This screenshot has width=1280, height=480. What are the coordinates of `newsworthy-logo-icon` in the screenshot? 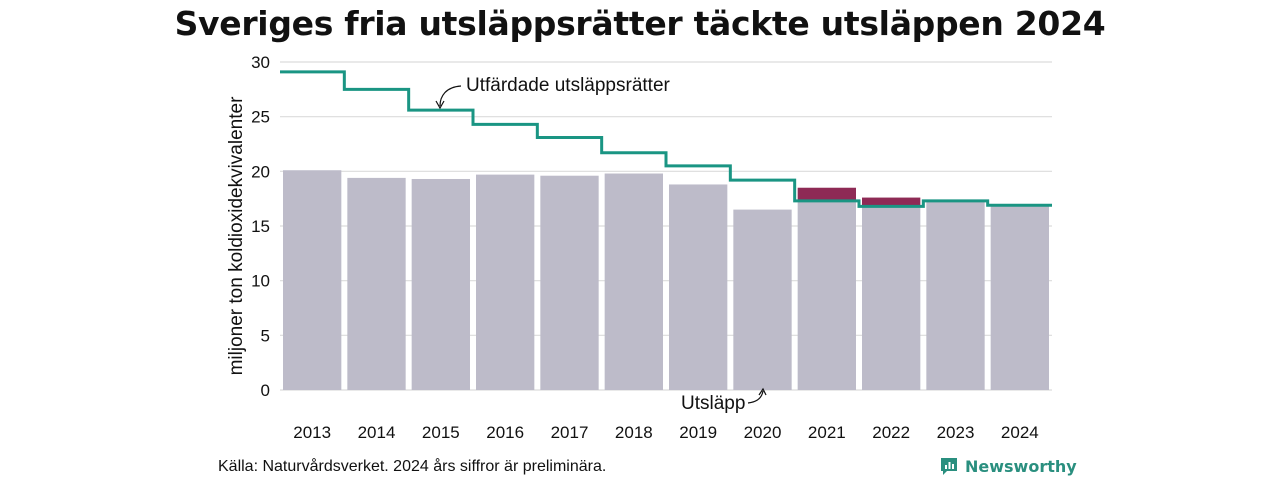 It's located at (949, 466).